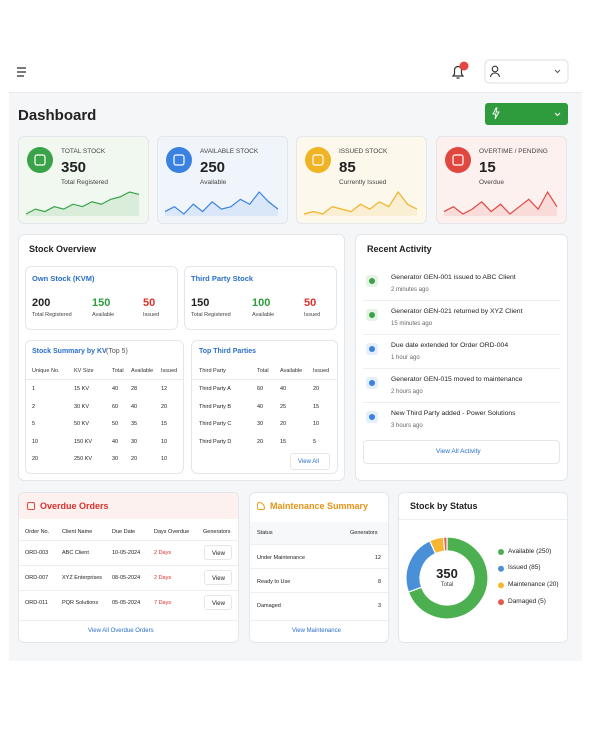  What do you see at coordinates (121, 631) in the screenshot?
I see `panel-link: View All Overdue Orders` at bounding box center [121, 631].